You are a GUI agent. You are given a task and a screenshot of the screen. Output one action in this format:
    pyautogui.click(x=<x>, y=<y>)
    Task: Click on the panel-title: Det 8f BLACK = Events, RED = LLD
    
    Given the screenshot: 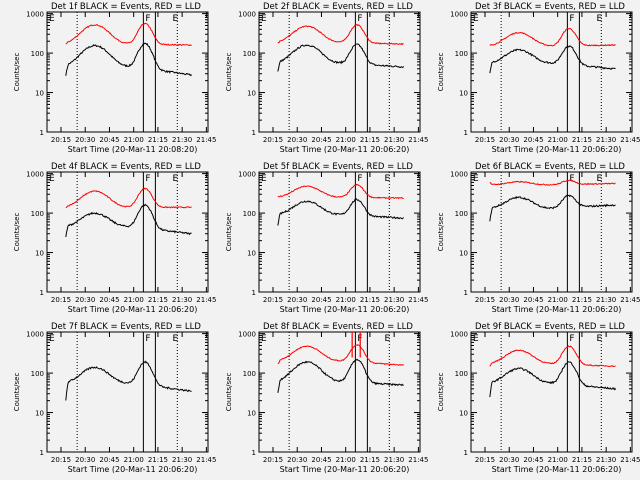 What is the action you would take?
    pyautogui.click(x=338, y=327)
    